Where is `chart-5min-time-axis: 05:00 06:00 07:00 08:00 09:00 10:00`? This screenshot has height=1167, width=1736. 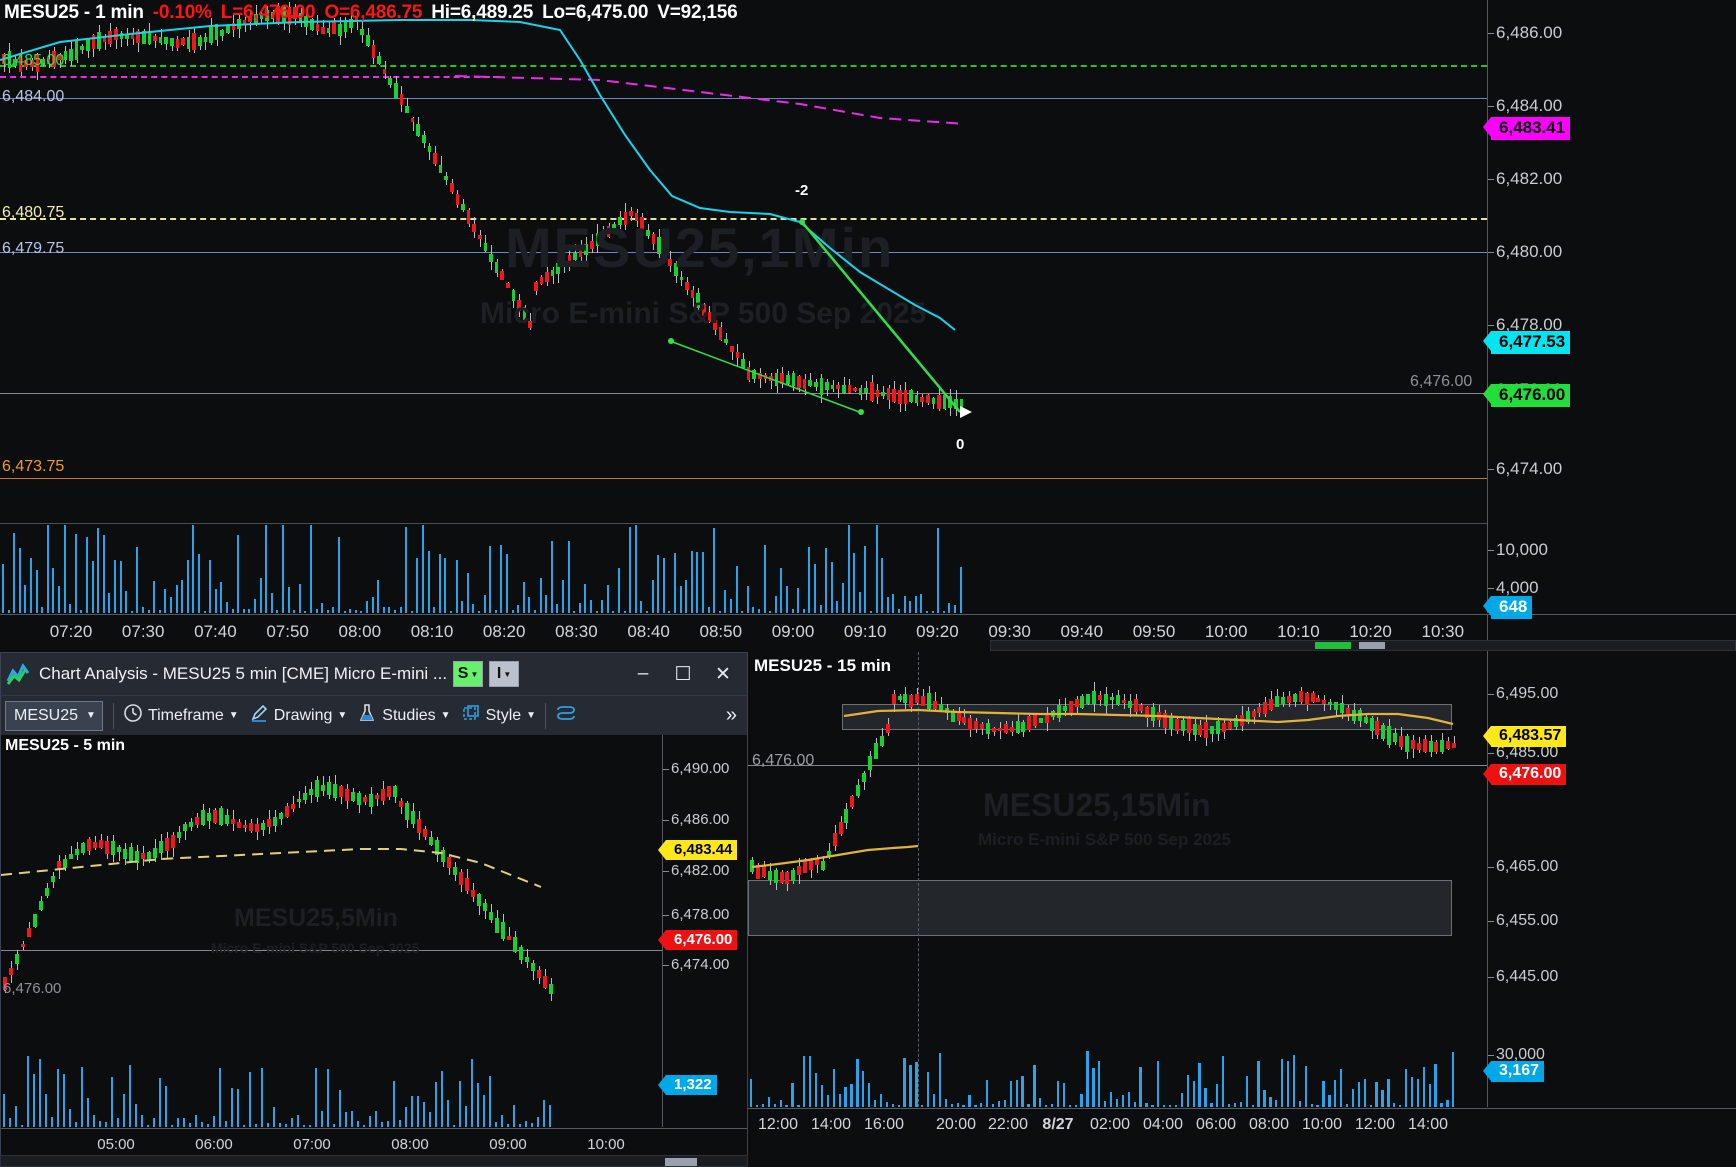
chart-5min-time-axis: 05:00 06:00 07:00 08:00 09:00 10:00 is located at coordinates (374, 1147).